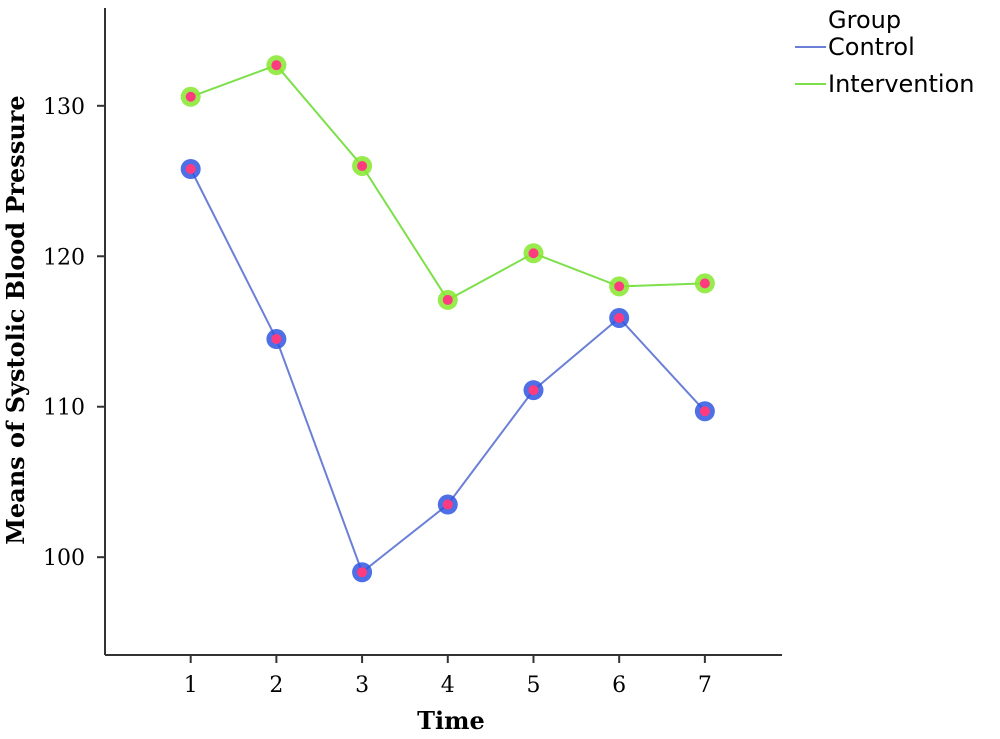 This screenshot has height=739, width=1000. What do you see at coordinates (451, 720) in the screenshot?
I see `x-axis-title: Time` at bounding box center [451, 720].